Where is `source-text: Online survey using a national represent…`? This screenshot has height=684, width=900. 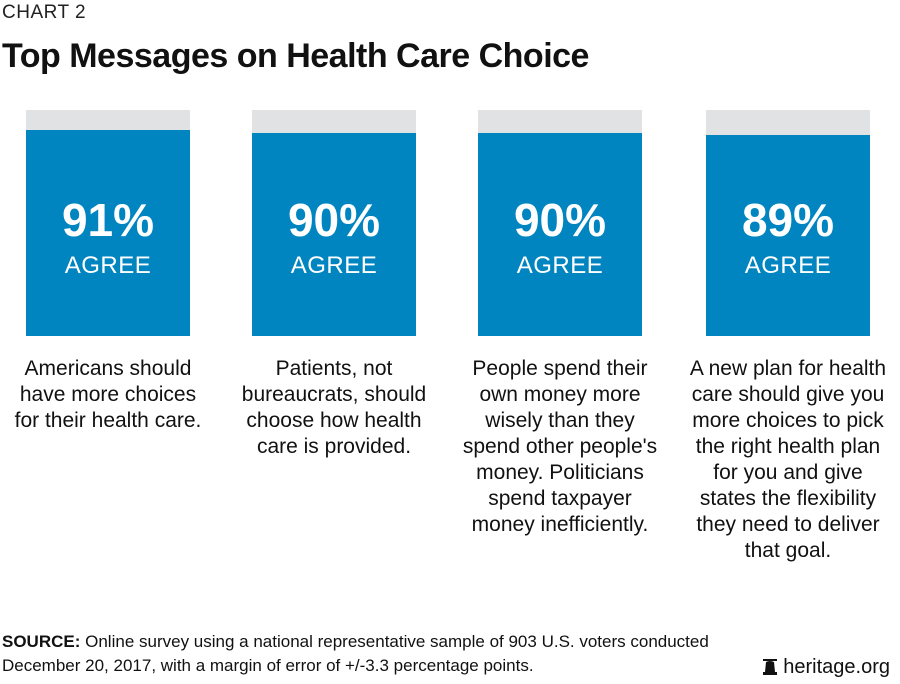
source-text: Online survey using a national represent… is located at coordinates (355, 653).